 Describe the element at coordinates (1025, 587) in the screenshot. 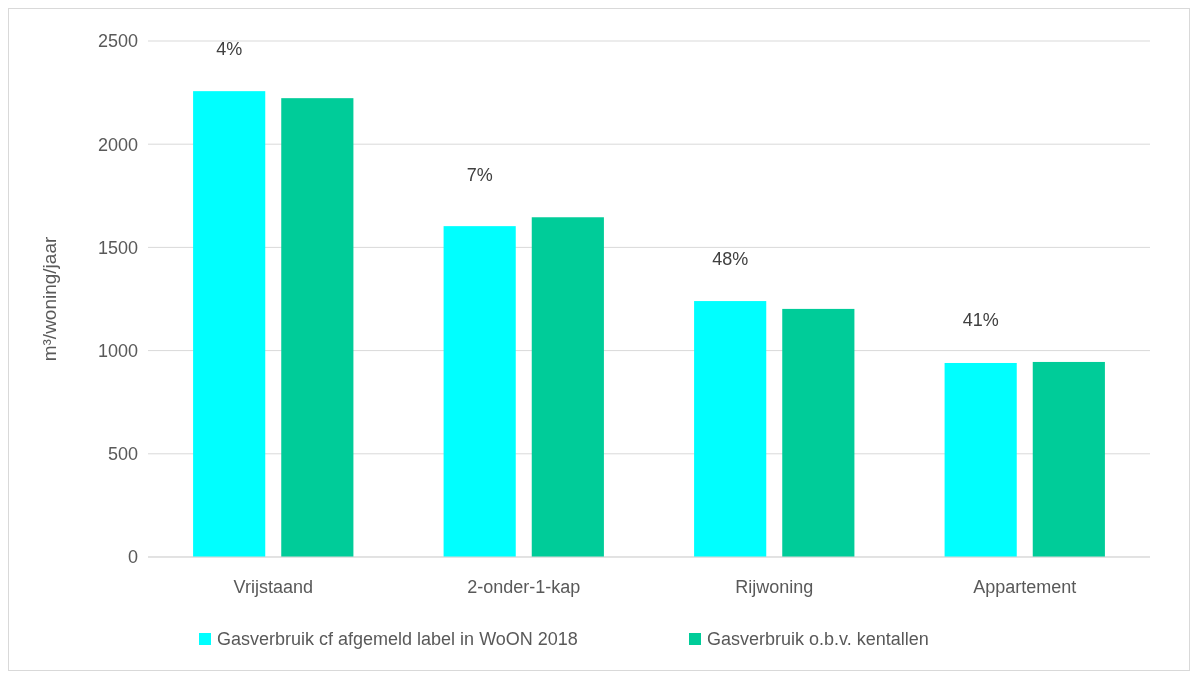

I see `x-tick-label: Appartement` at that location.